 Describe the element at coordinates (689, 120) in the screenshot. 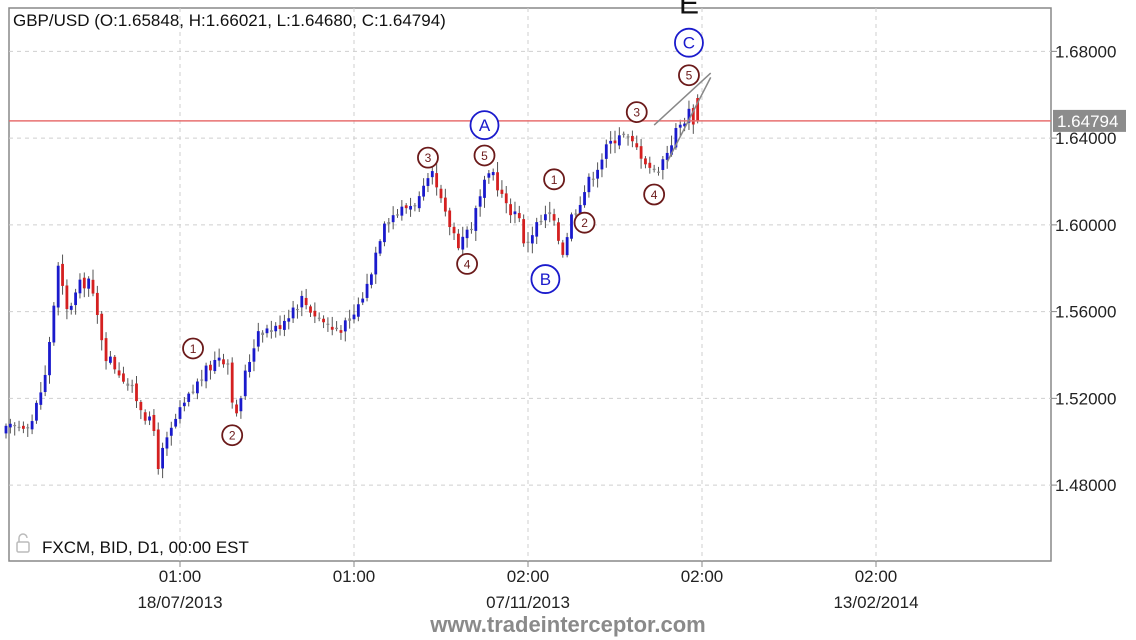

I see `wedge-line` at that location.